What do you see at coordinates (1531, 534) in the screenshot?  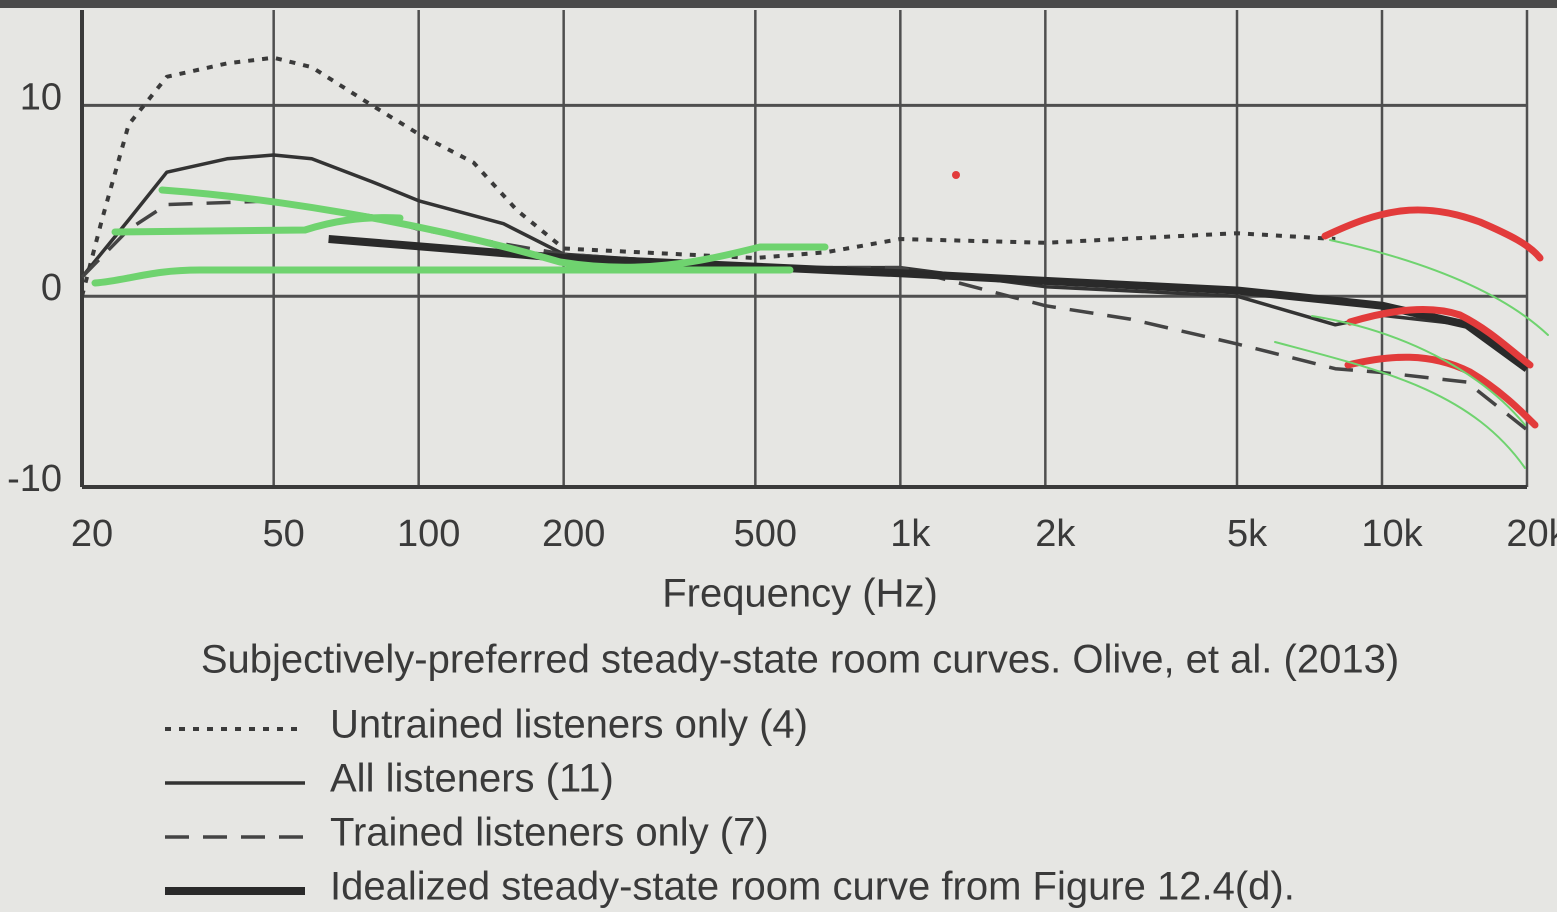 I see `x-tick-label: 20k` at bounding box center [1531, 534].